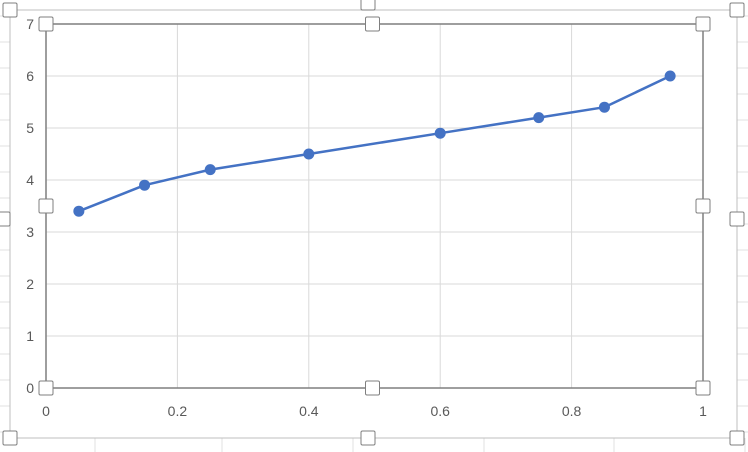 The image size is (748, 452). What do you see at coordinates (30, 206) in the screenshot?
I see `y-axis-tick-labels: 0 1 2 3 4 5 6 7` at bounding box center [30, 206].